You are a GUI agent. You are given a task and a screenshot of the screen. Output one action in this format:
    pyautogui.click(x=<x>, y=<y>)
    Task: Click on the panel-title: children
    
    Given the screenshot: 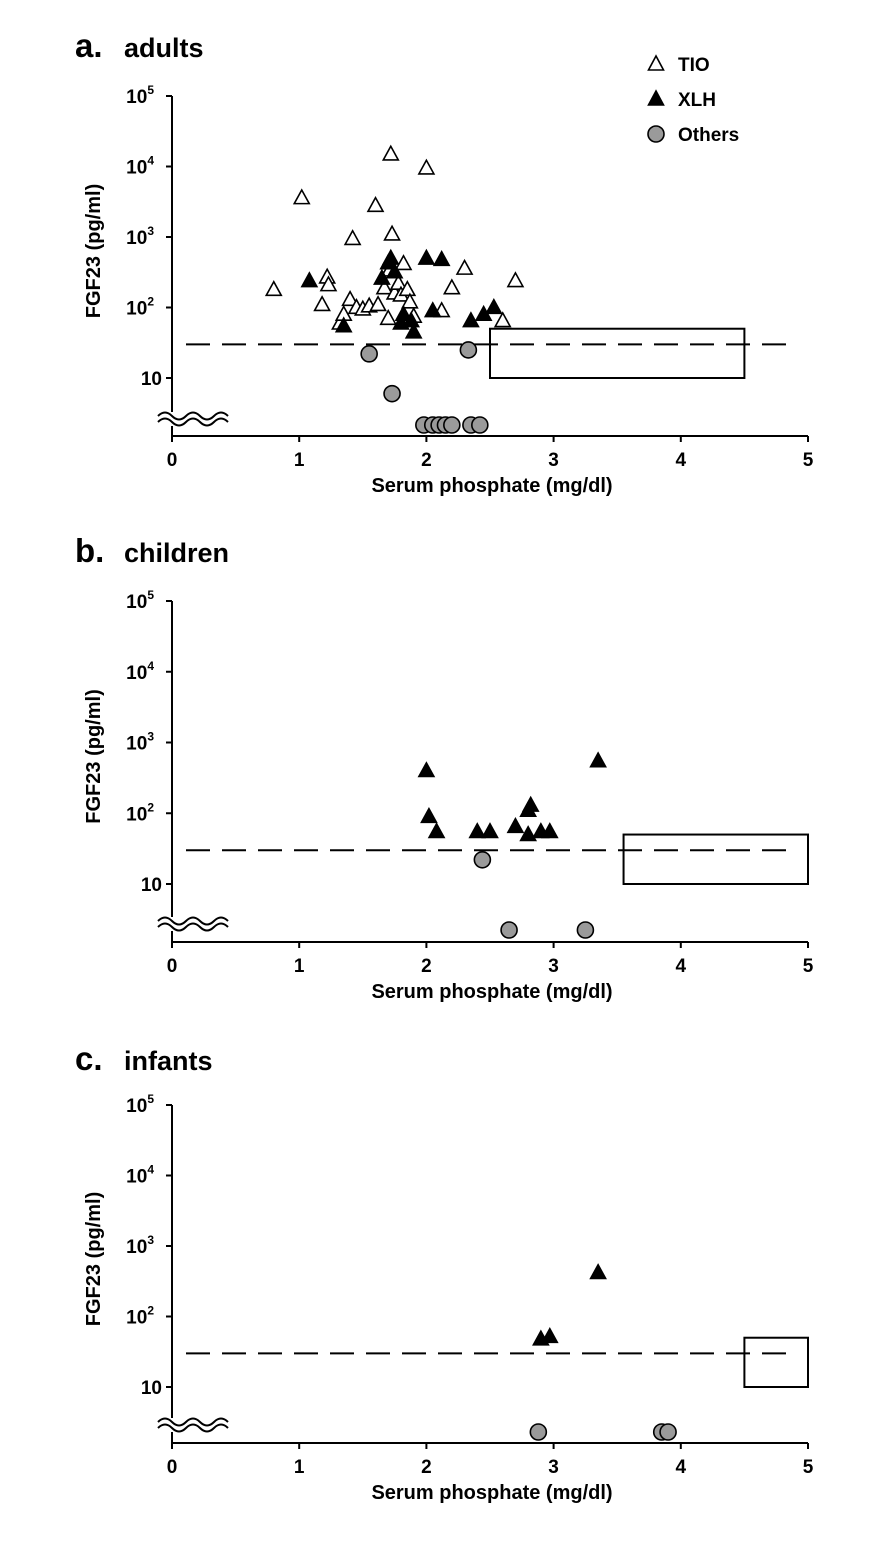 What is the action you would take?
    pyautogui.click(x=176, y=553)
    